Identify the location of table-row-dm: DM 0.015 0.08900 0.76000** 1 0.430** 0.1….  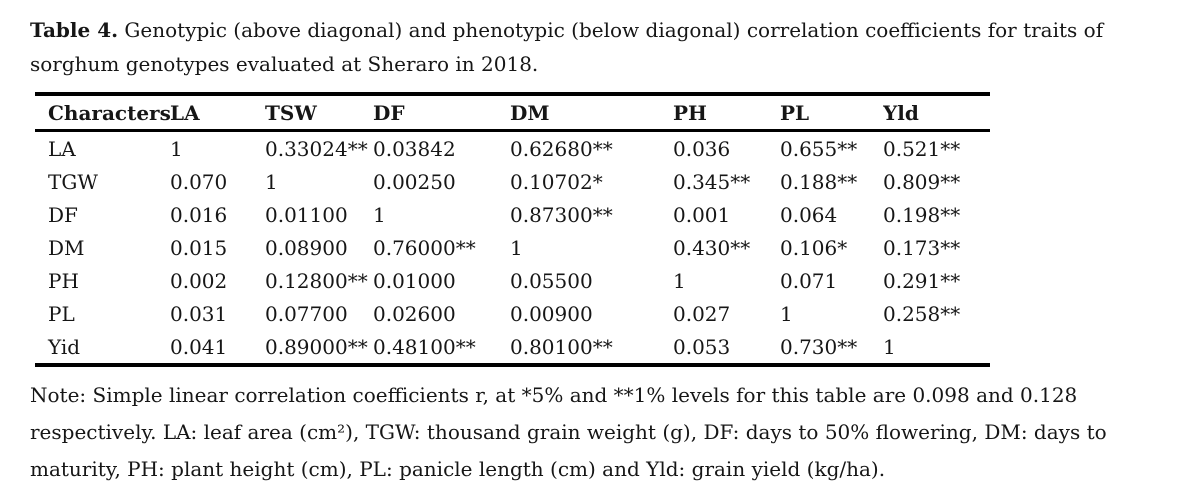
(512, 247).